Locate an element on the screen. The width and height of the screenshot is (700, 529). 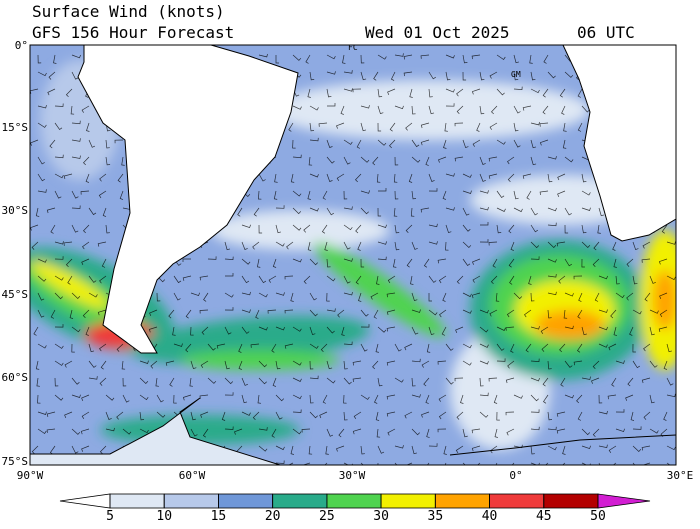
lon-label: 60°W is located at coordinates (192, 475).